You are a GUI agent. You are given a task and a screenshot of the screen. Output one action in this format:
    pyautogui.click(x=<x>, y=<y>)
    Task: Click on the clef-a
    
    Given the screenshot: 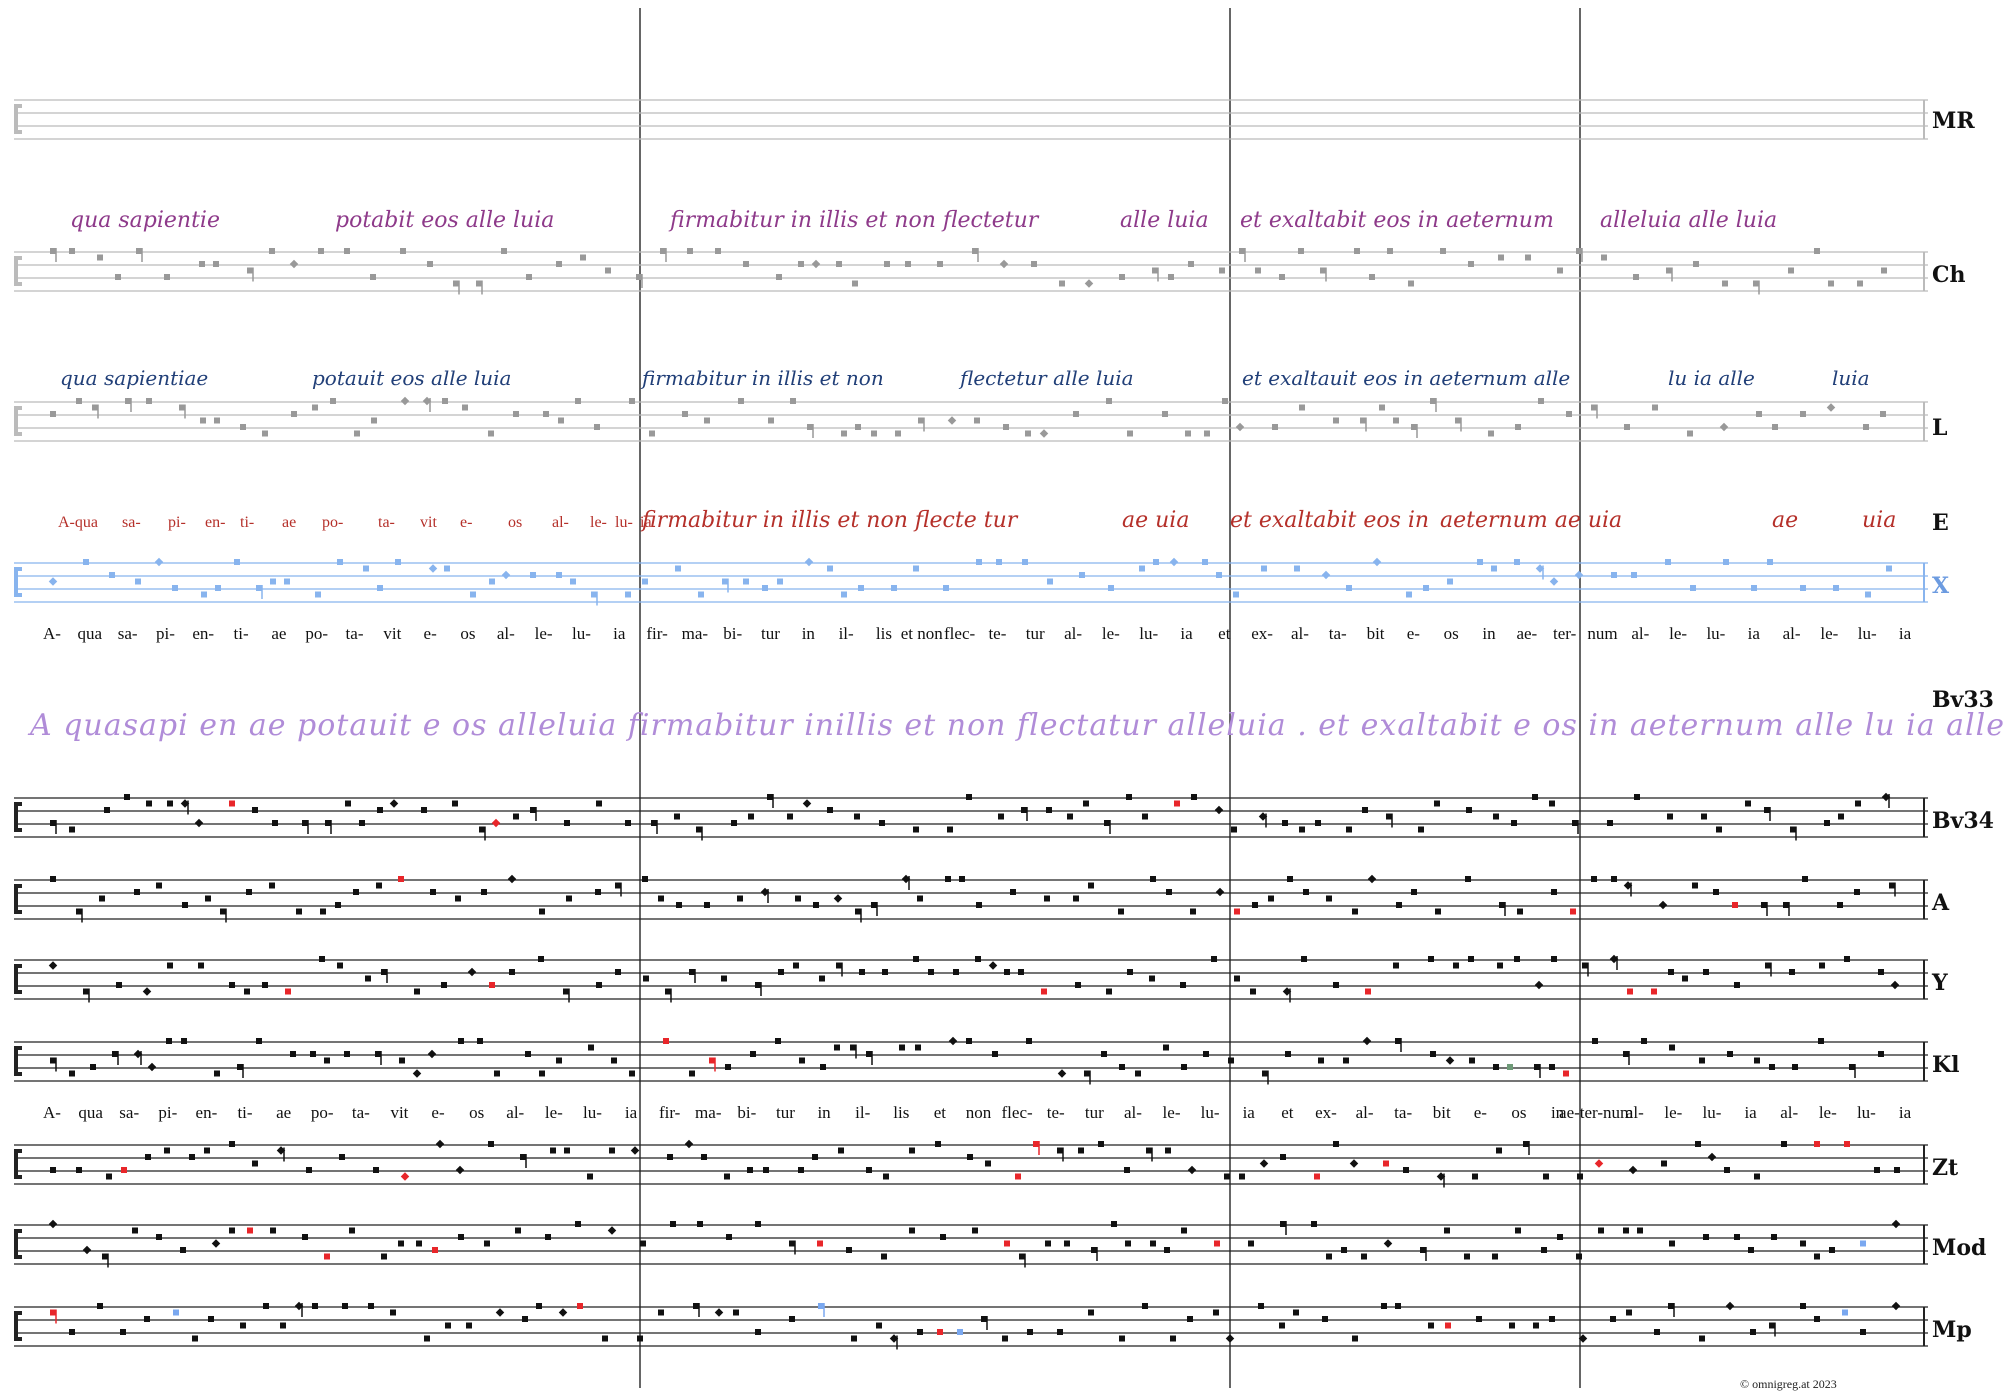 What is the action you would take?
    pyautogui.click(x=18, y=899)
    